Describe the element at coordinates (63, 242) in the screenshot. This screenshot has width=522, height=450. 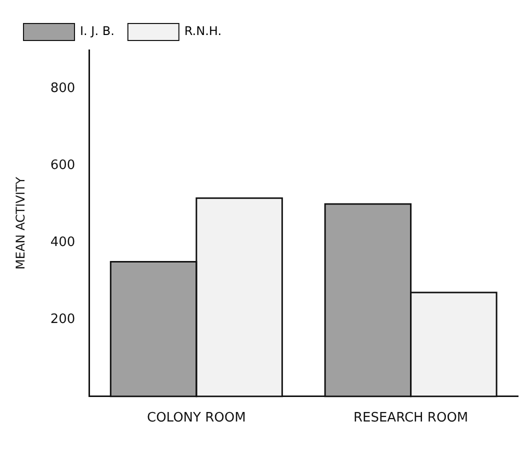
I see `y-tick-label: 400` at that location.